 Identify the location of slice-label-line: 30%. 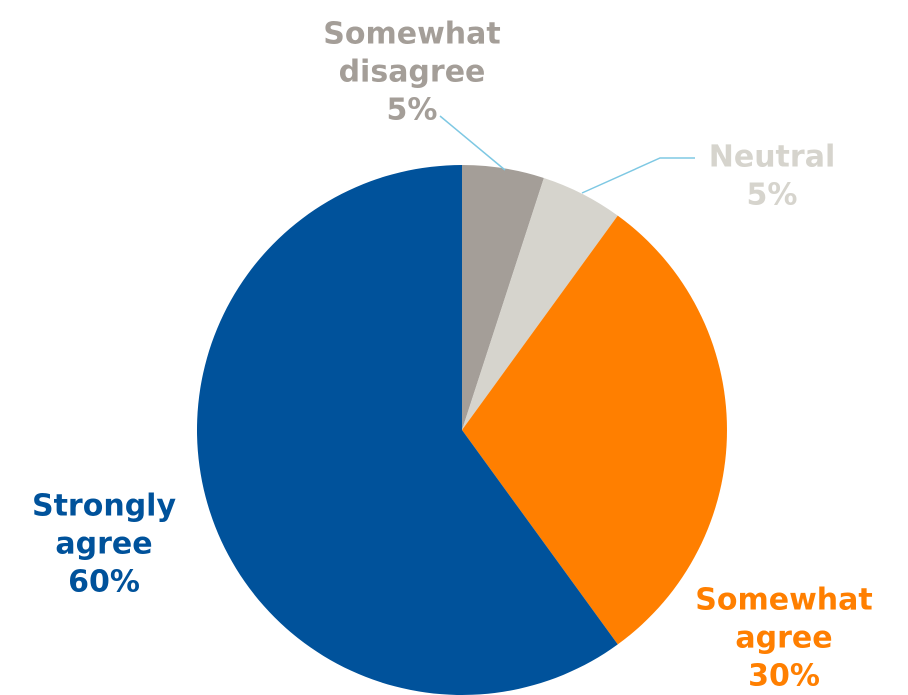
(784, 676).